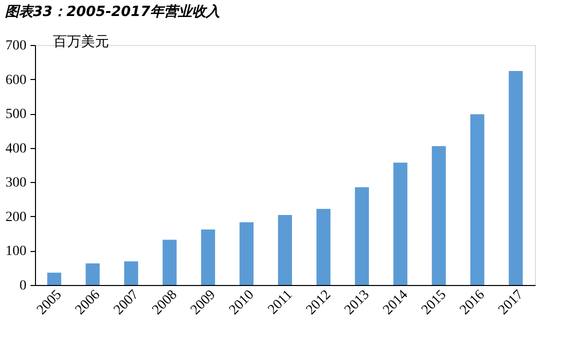  Describe the element at coordinates (16, 80) in the screenshot. I see `y-tick-label: 600` at that location.